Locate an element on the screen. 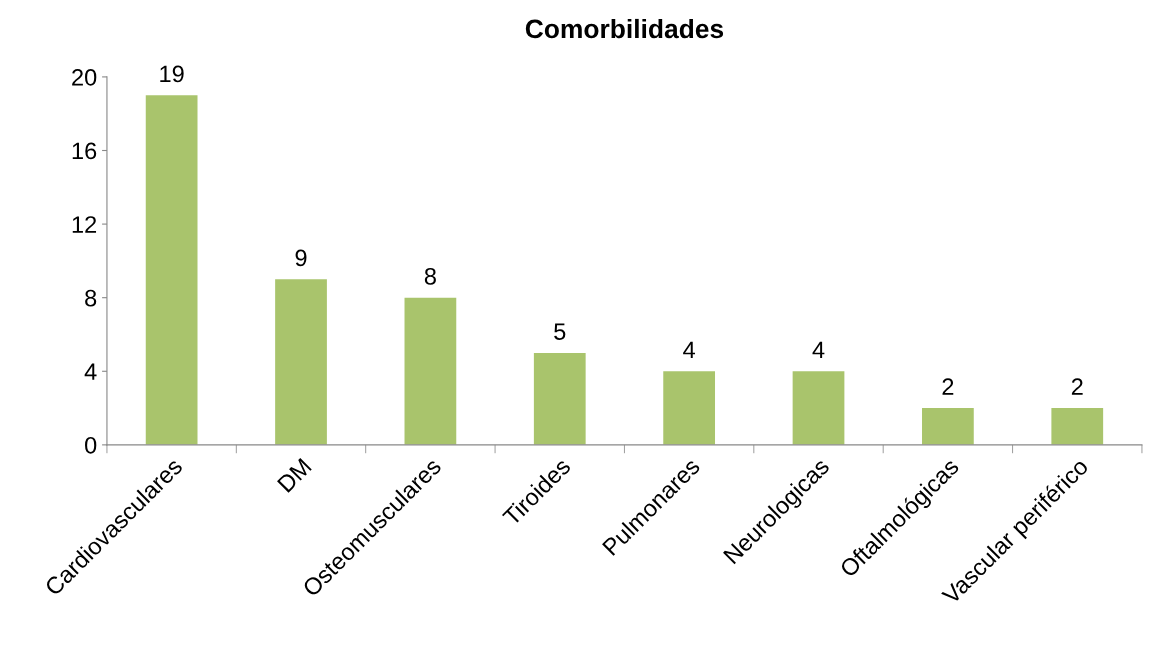 Image resolution: width=1150 pixels, height=663 pixels. y-tick-label: 16 is located at coordinates (84, 151).